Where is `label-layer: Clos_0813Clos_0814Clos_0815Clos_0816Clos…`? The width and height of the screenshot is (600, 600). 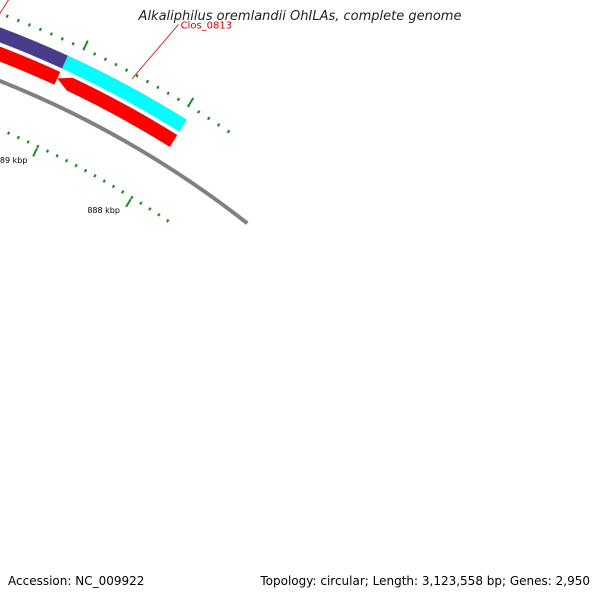 label-layer: Clos_0813Clos_0814Clos_0815Clos_0816Clos… is located at coordinates (116, 39).